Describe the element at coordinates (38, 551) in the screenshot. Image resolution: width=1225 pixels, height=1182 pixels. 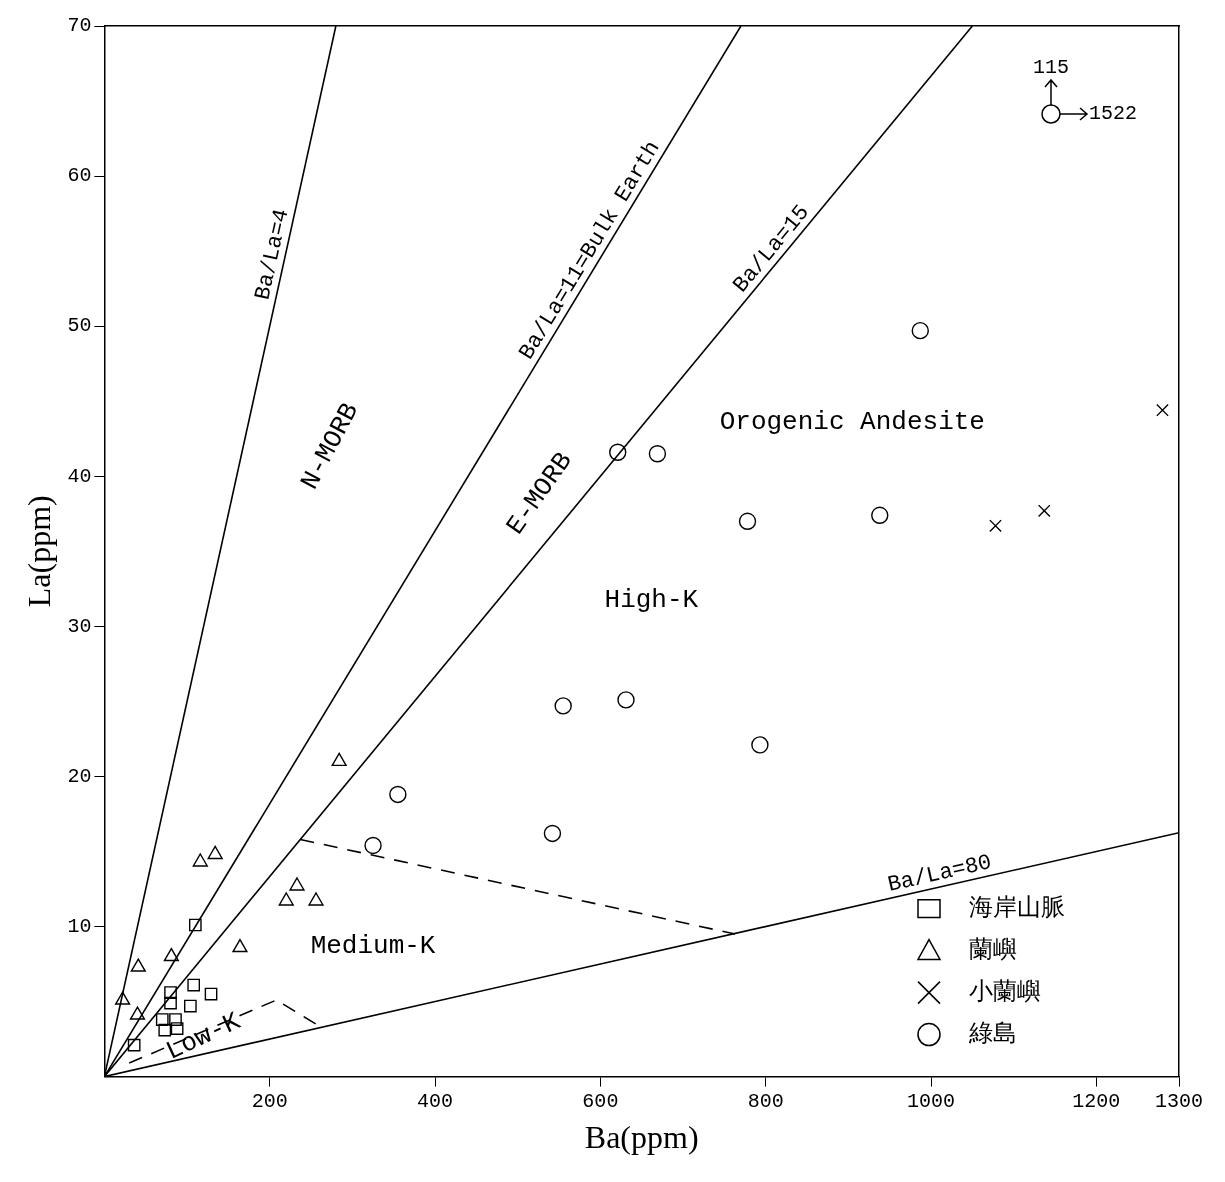
I see `y-axis-title: La(ppm)` at that location.